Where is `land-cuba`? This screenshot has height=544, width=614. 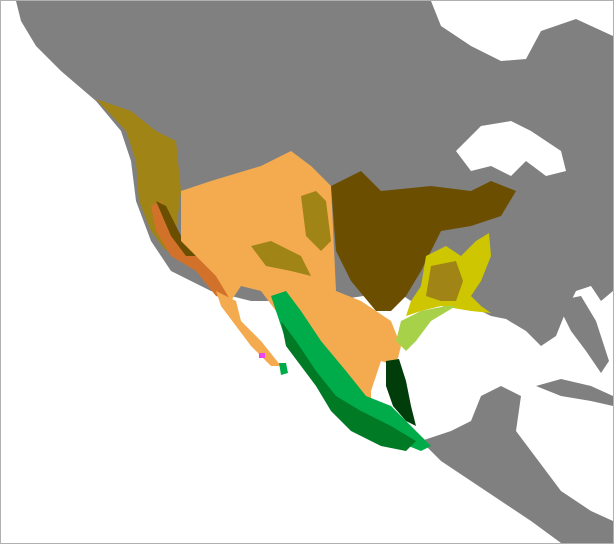 land-cuba is located at coordinates (574, 392).